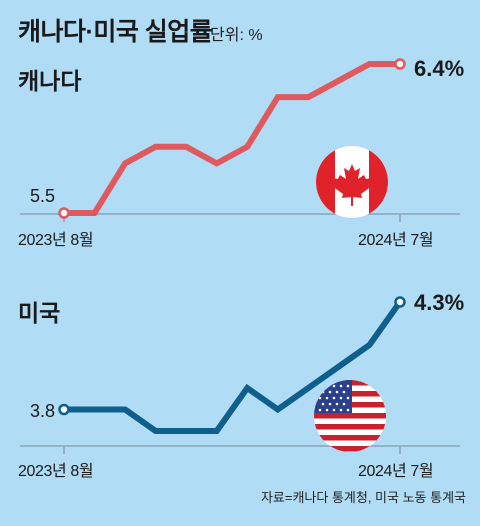 The width and height of the screenshot is (480, 526). I want to click on canada-x-start-label: 2023년 8월, so click(56, 240).